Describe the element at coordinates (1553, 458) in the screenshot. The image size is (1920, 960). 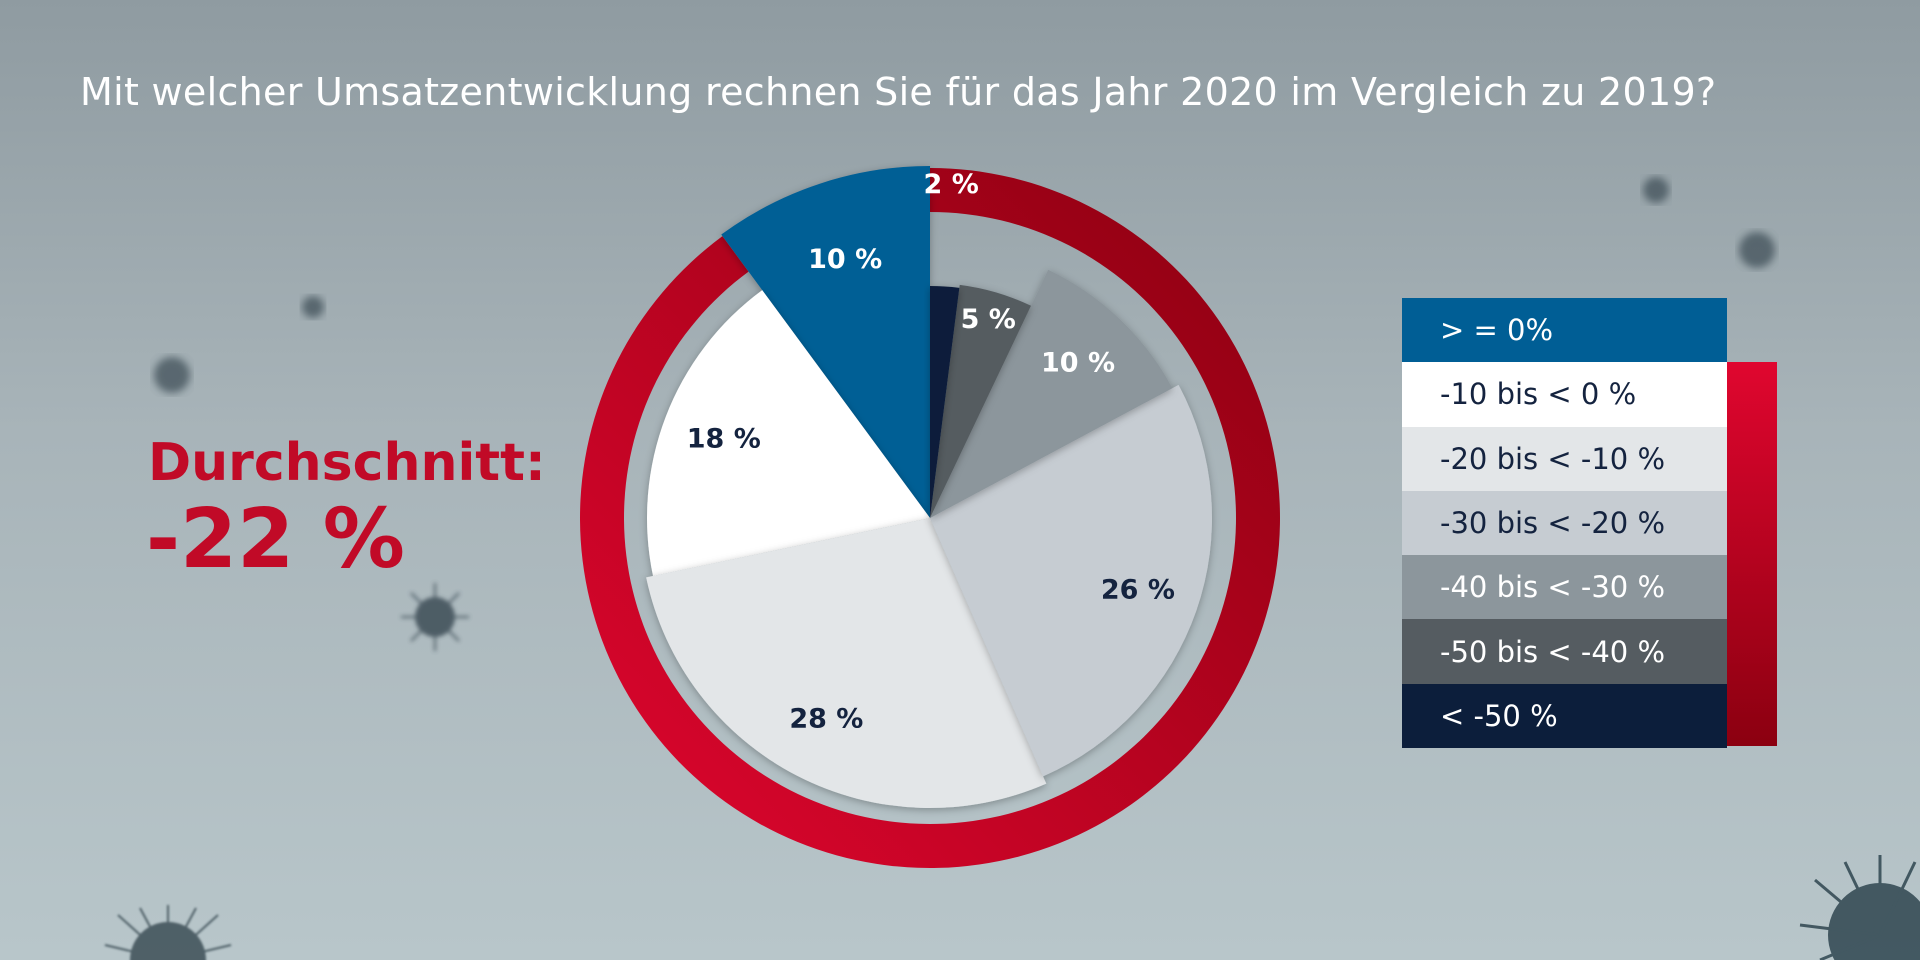
I see `legend-label: -20 bis < -10 %` at that location.